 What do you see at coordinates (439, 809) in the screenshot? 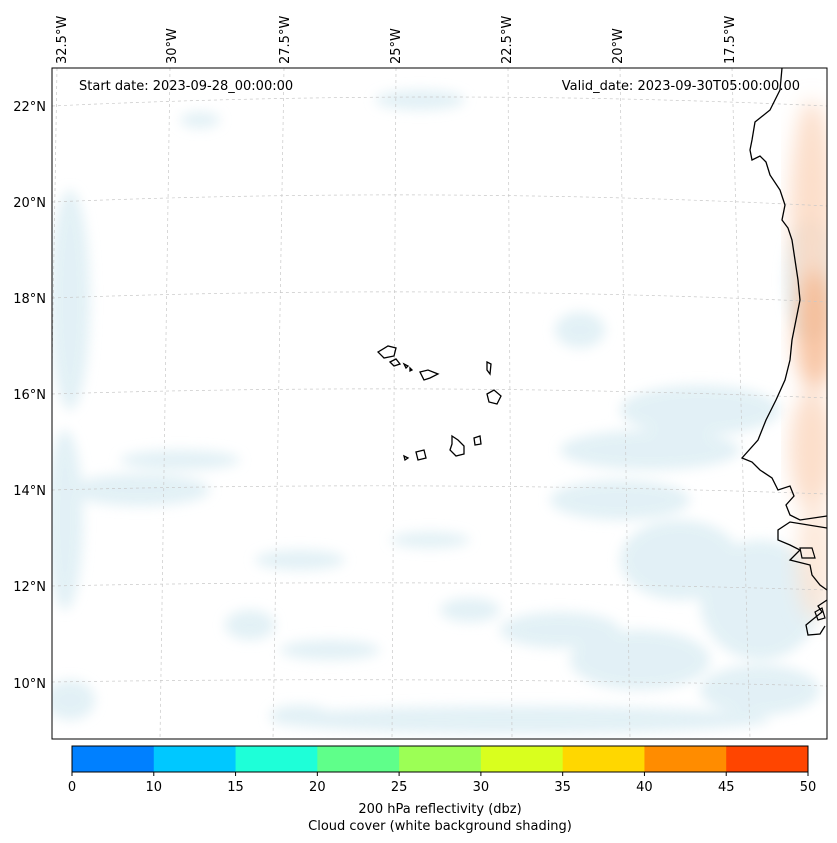
I see `colorbar-label: 200 hPa reflectivity (dbz)` at bounding box center [439, 809].